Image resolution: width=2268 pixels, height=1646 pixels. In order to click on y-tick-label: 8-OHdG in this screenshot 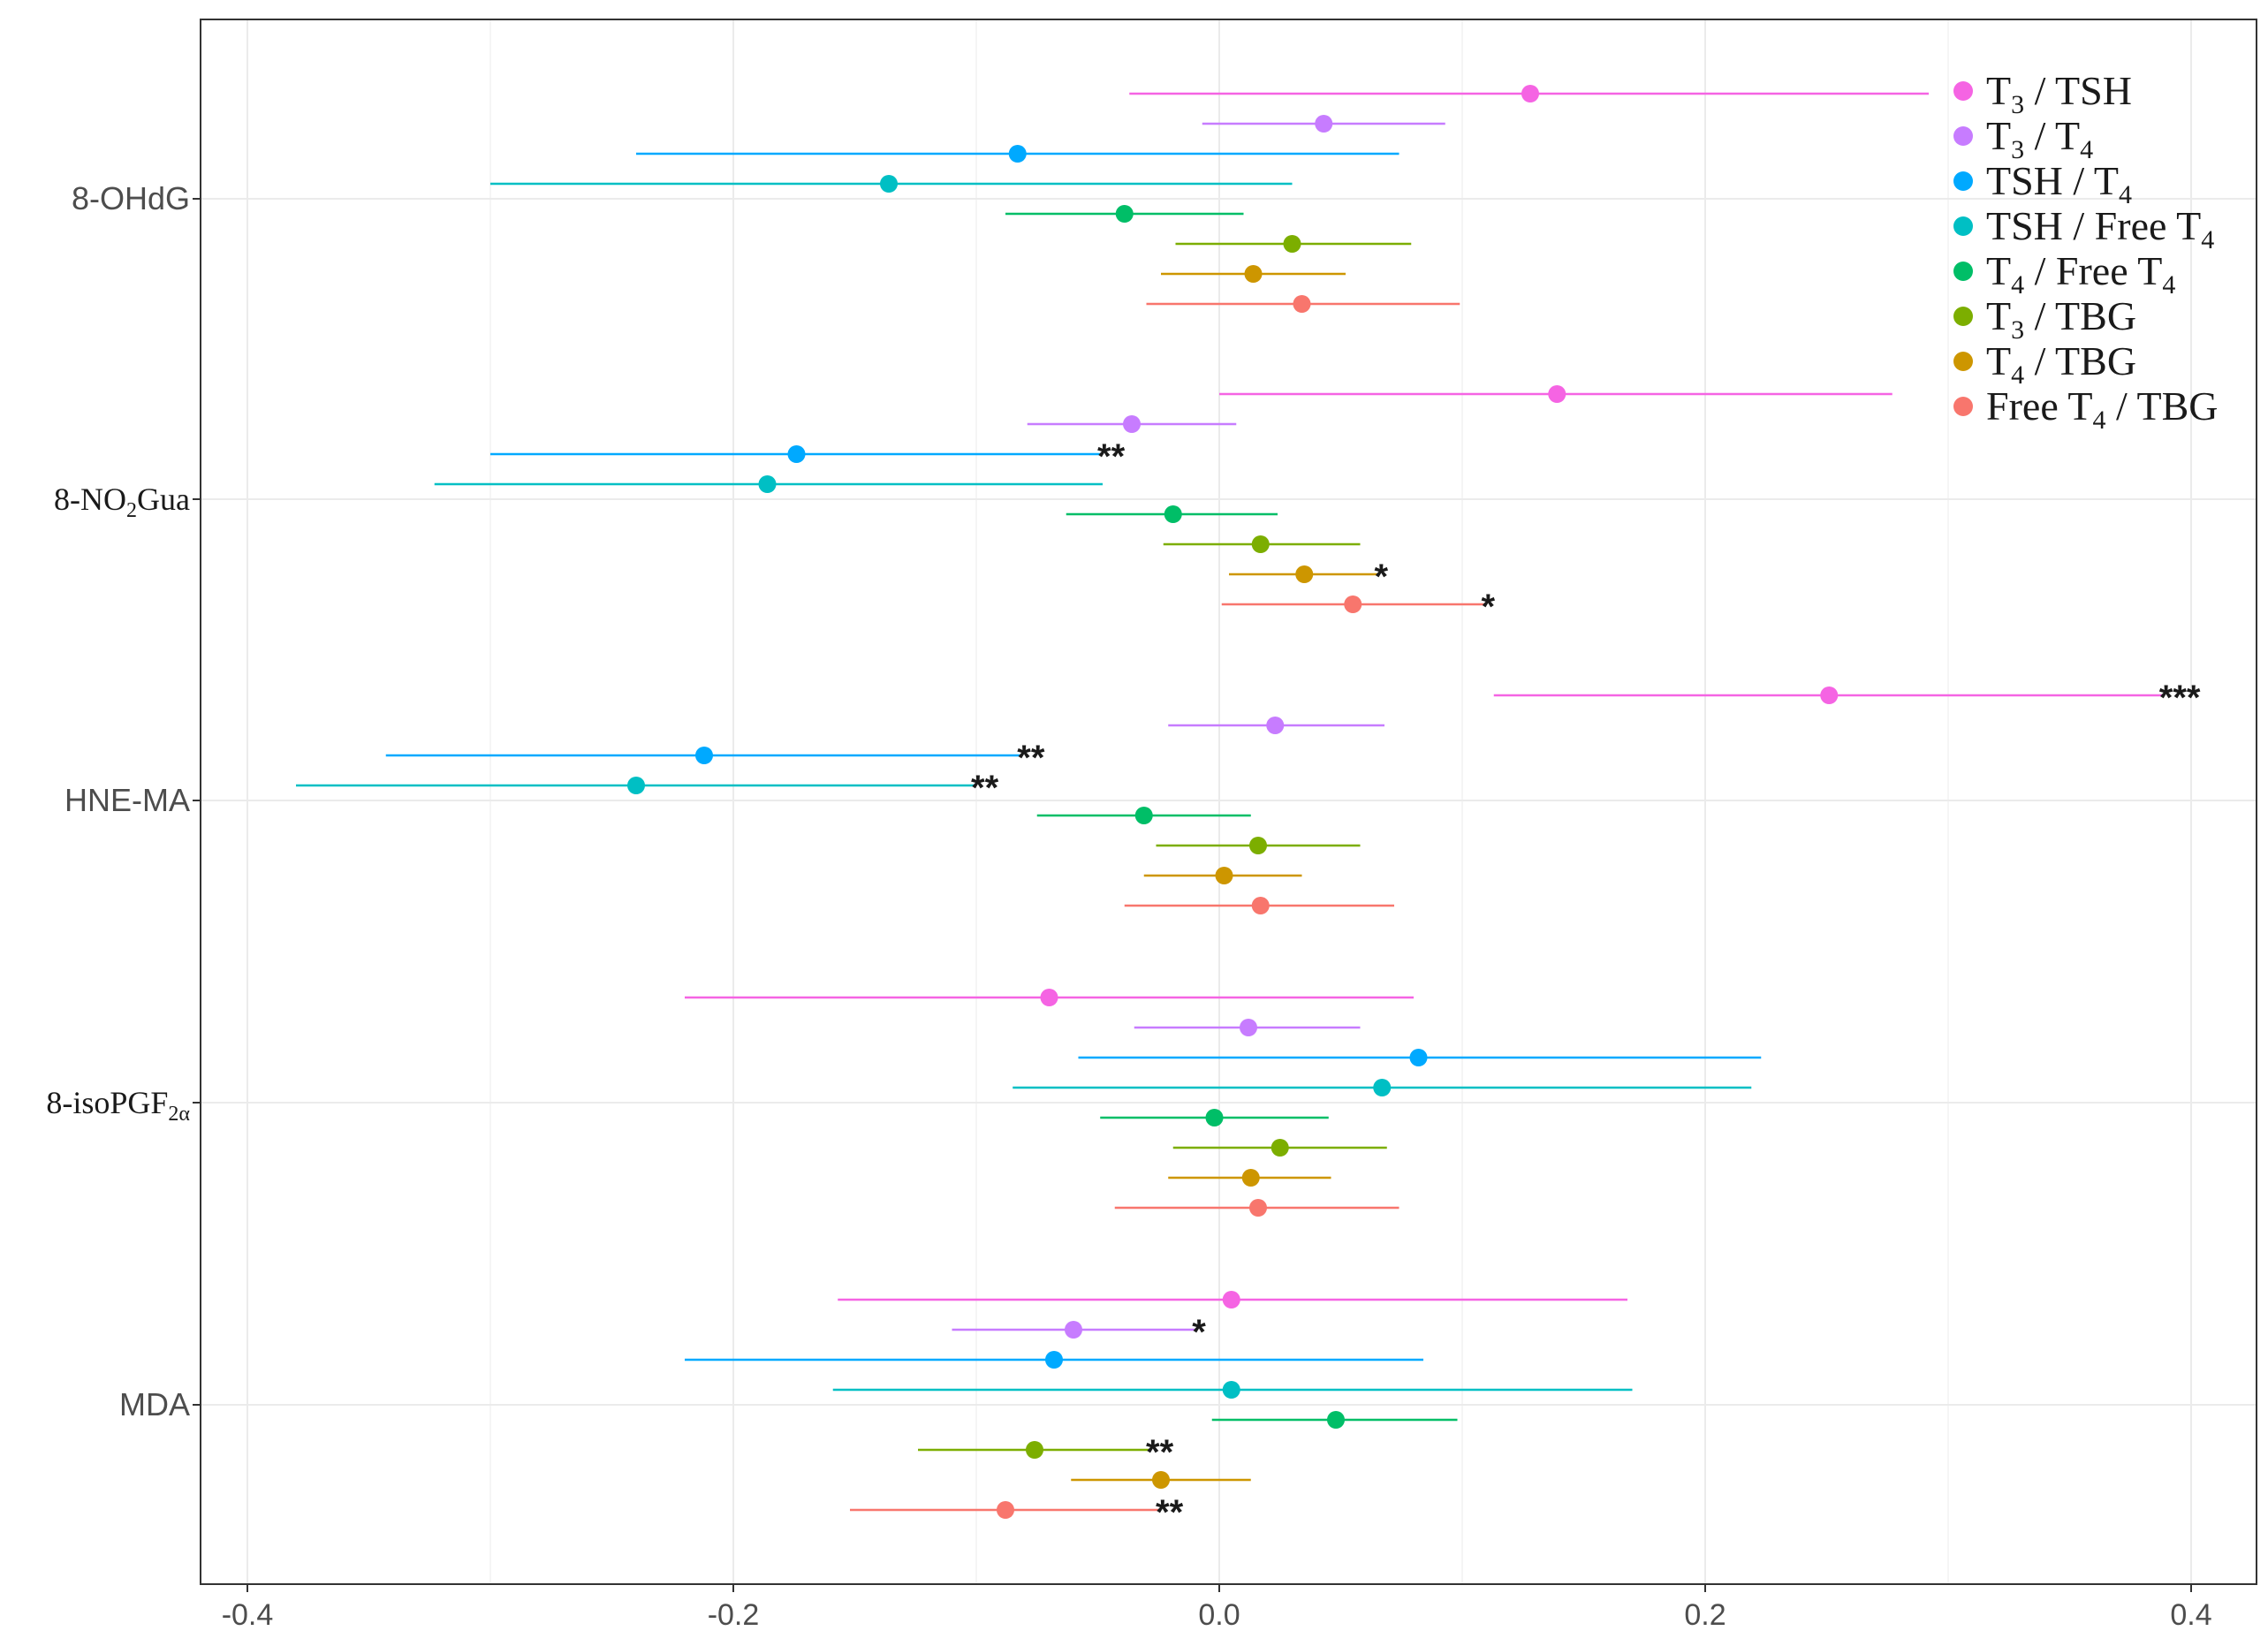, I will do `click(131, 198)`.